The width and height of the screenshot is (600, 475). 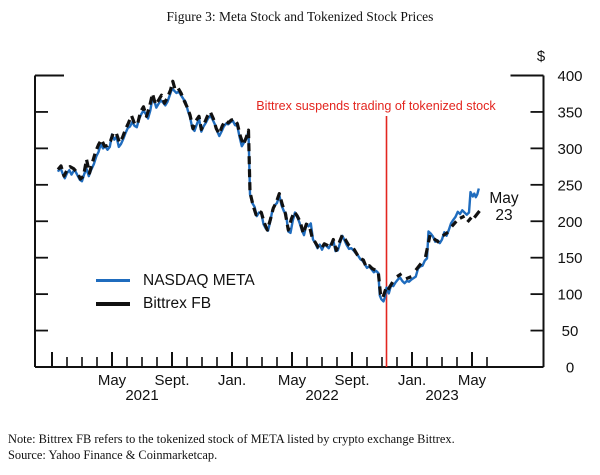 I want to click on end-date-line2: 23, so click(x=504, y=215).